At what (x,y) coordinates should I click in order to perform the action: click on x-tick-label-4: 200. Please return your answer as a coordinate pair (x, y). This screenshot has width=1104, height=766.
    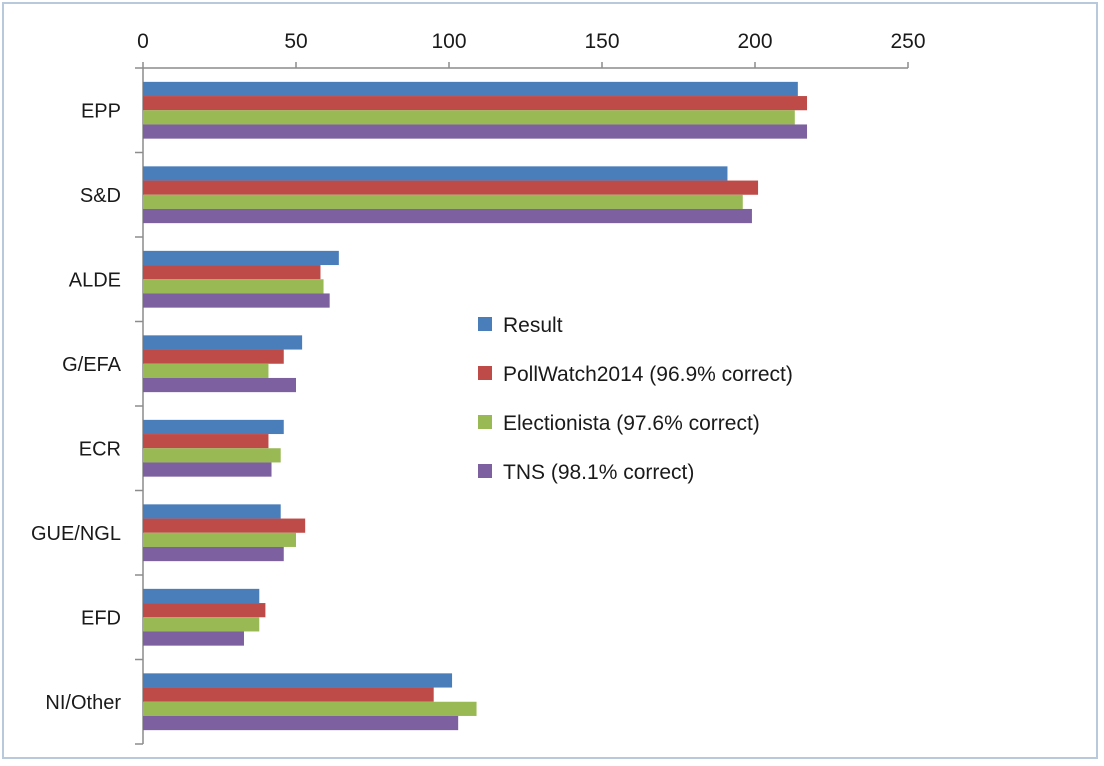
    Looking at the image, I should click on (754, 41).